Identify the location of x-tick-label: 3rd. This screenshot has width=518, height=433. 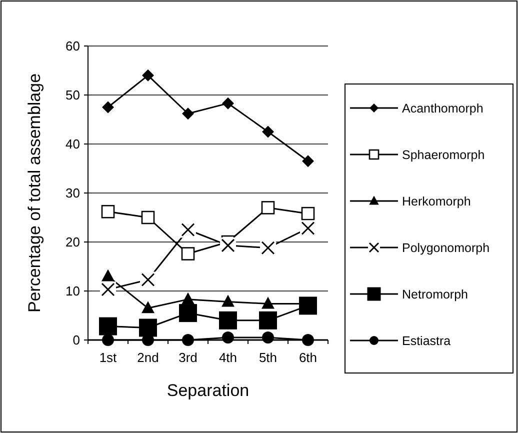
(188, 357).